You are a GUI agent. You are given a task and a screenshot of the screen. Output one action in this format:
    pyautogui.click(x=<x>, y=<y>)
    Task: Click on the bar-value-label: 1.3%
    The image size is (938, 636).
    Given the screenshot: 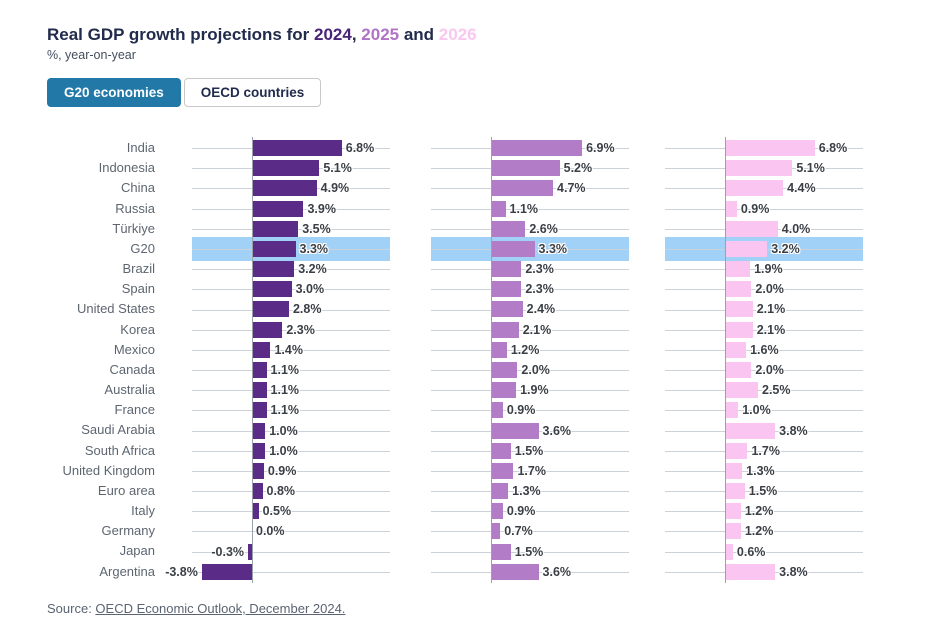 What is the action you would take?
    pyautogui.click(x=526, y=491)
    